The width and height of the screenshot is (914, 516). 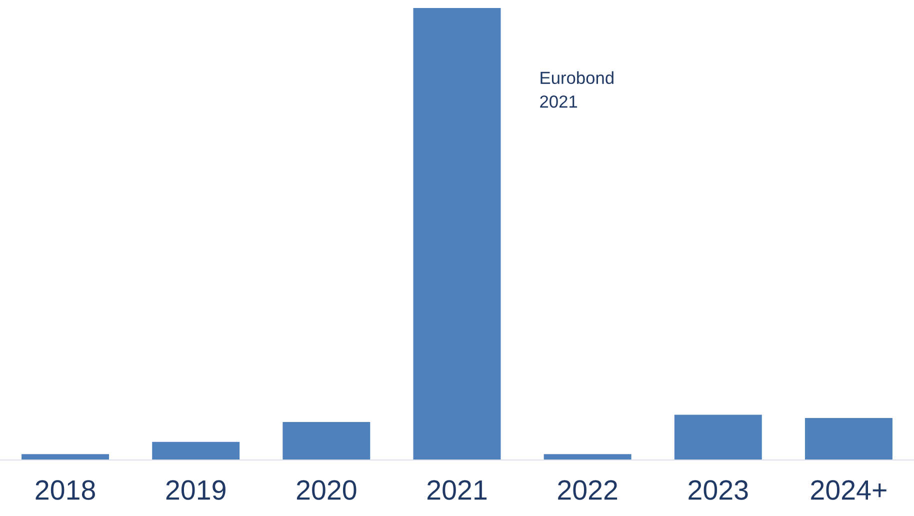 I want to click on x-tick-label: 2018, so click(x=65, y=490).